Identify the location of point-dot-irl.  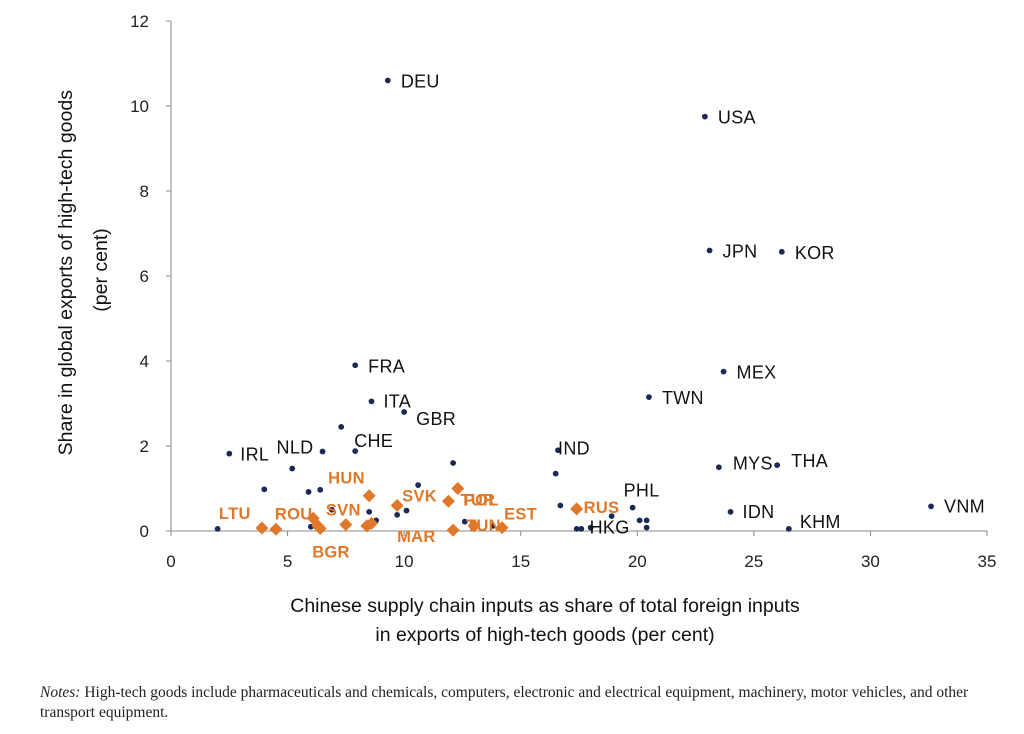
(229, 453).